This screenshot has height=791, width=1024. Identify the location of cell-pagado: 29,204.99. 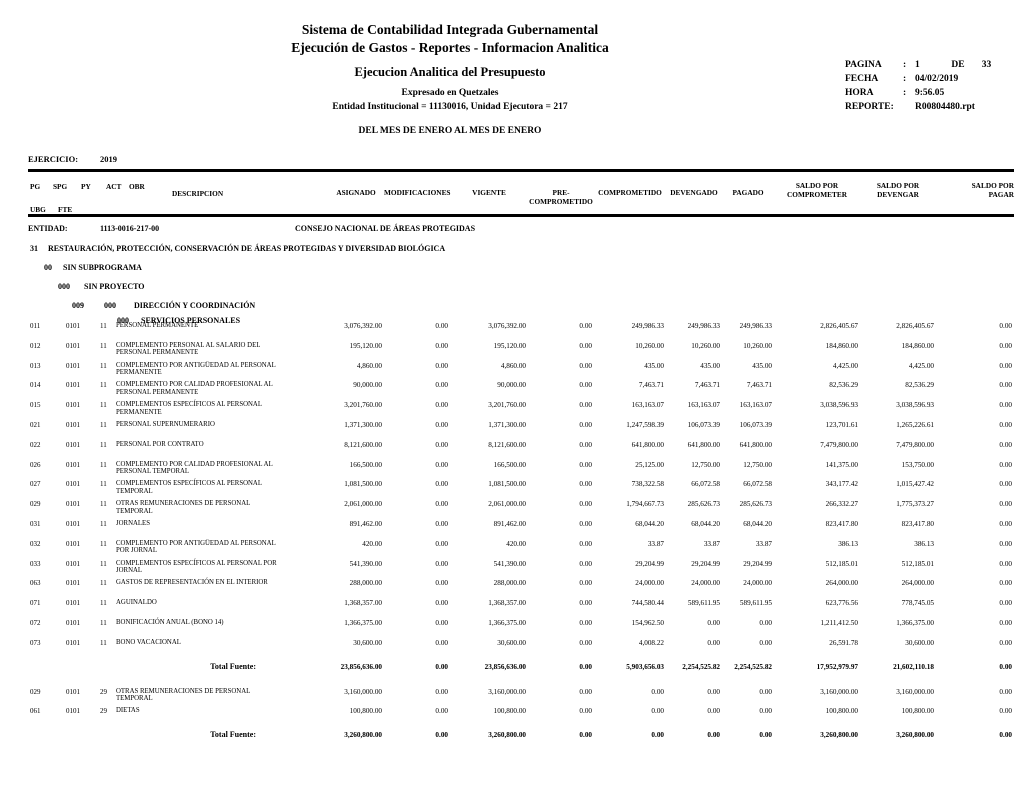
(757, 563).